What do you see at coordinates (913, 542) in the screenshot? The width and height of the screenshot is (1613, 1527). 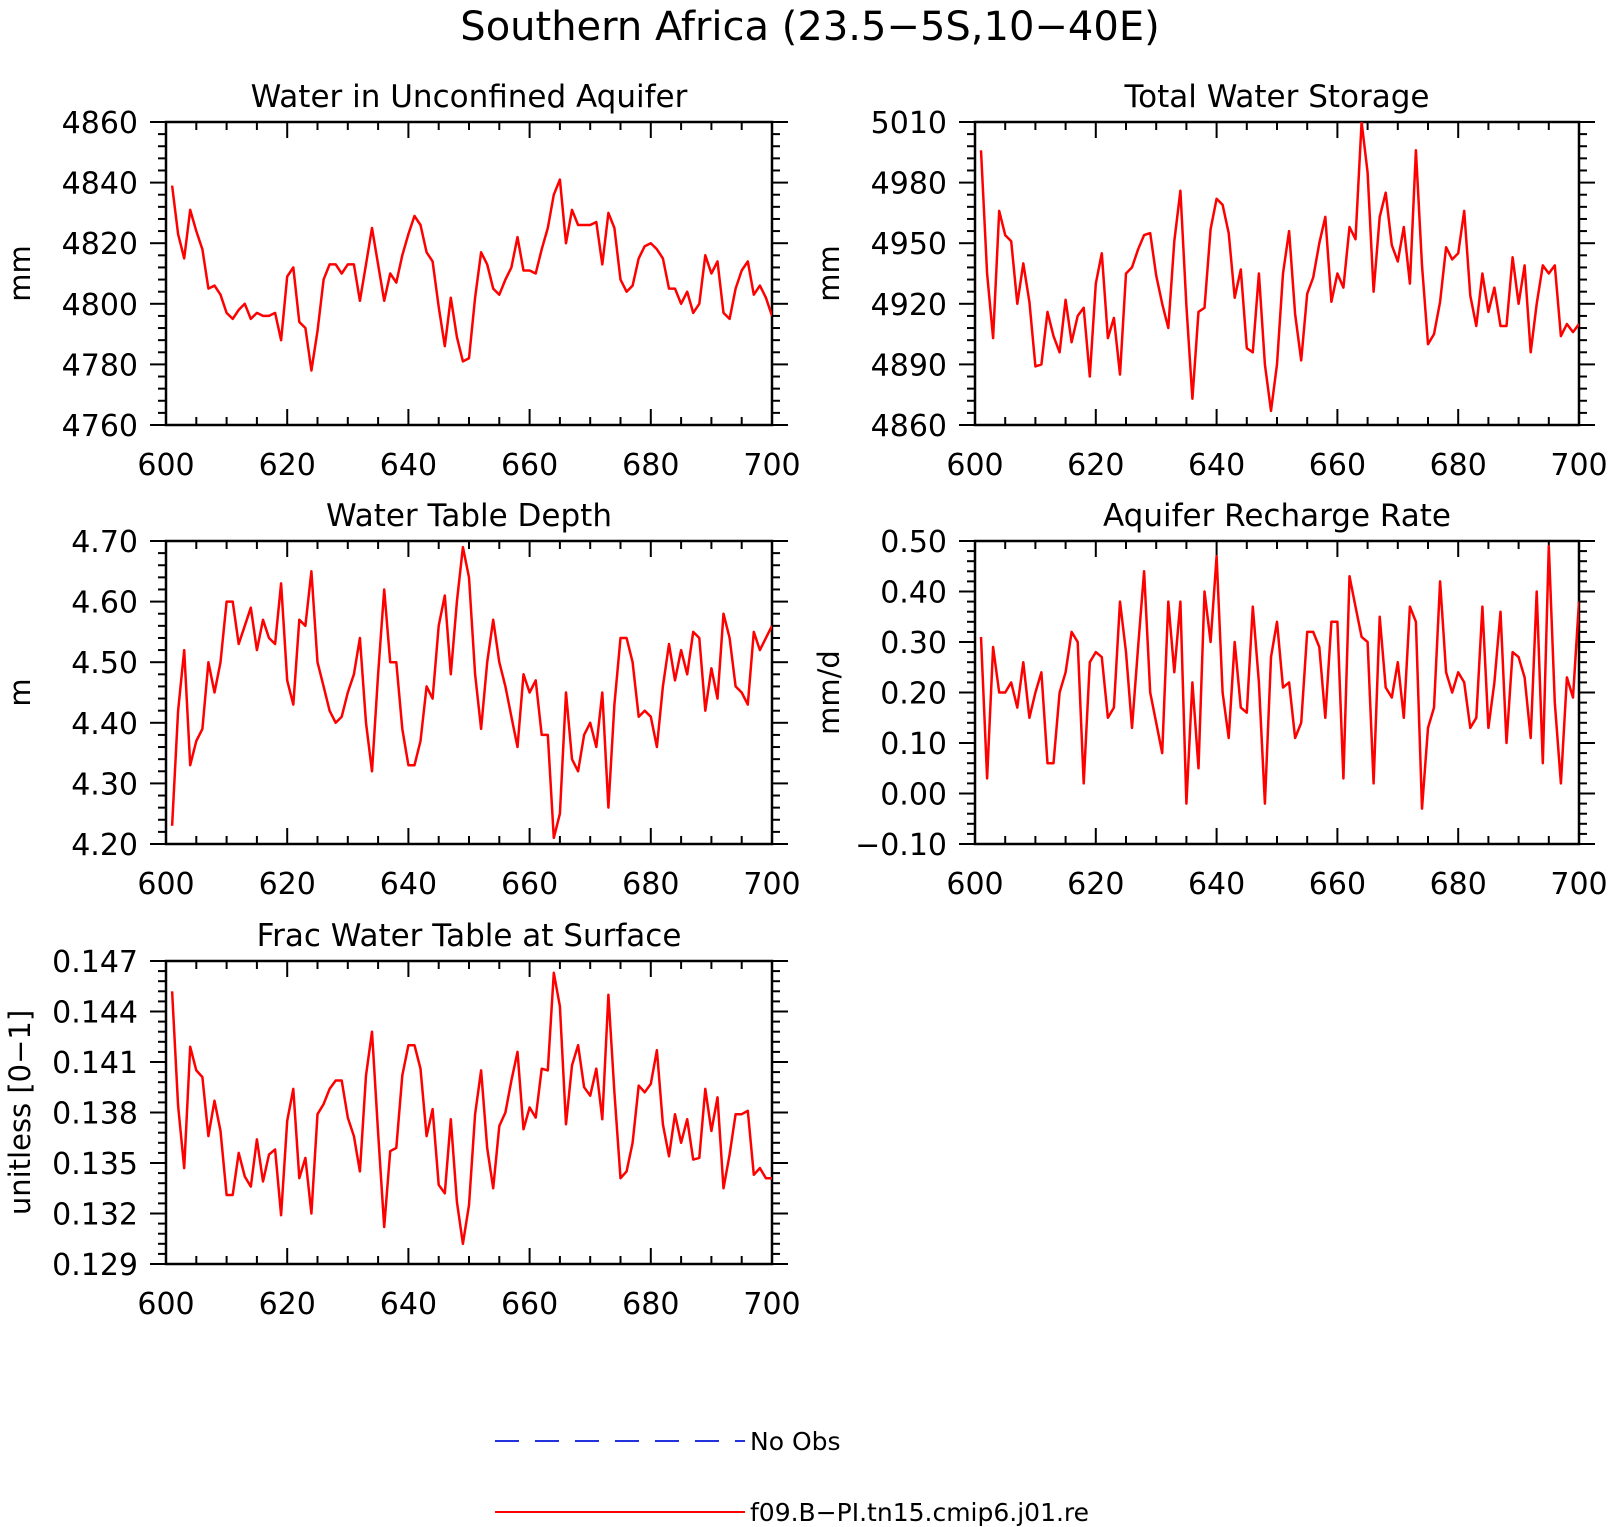 I see `y-tick-label: 0.50` at bounding box center [913, 542].